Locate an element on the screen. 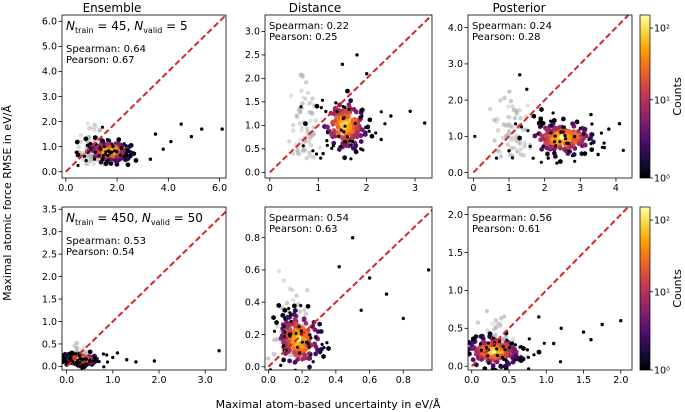  x-tick-label: 1.0 is located at coordinates (546, 380).